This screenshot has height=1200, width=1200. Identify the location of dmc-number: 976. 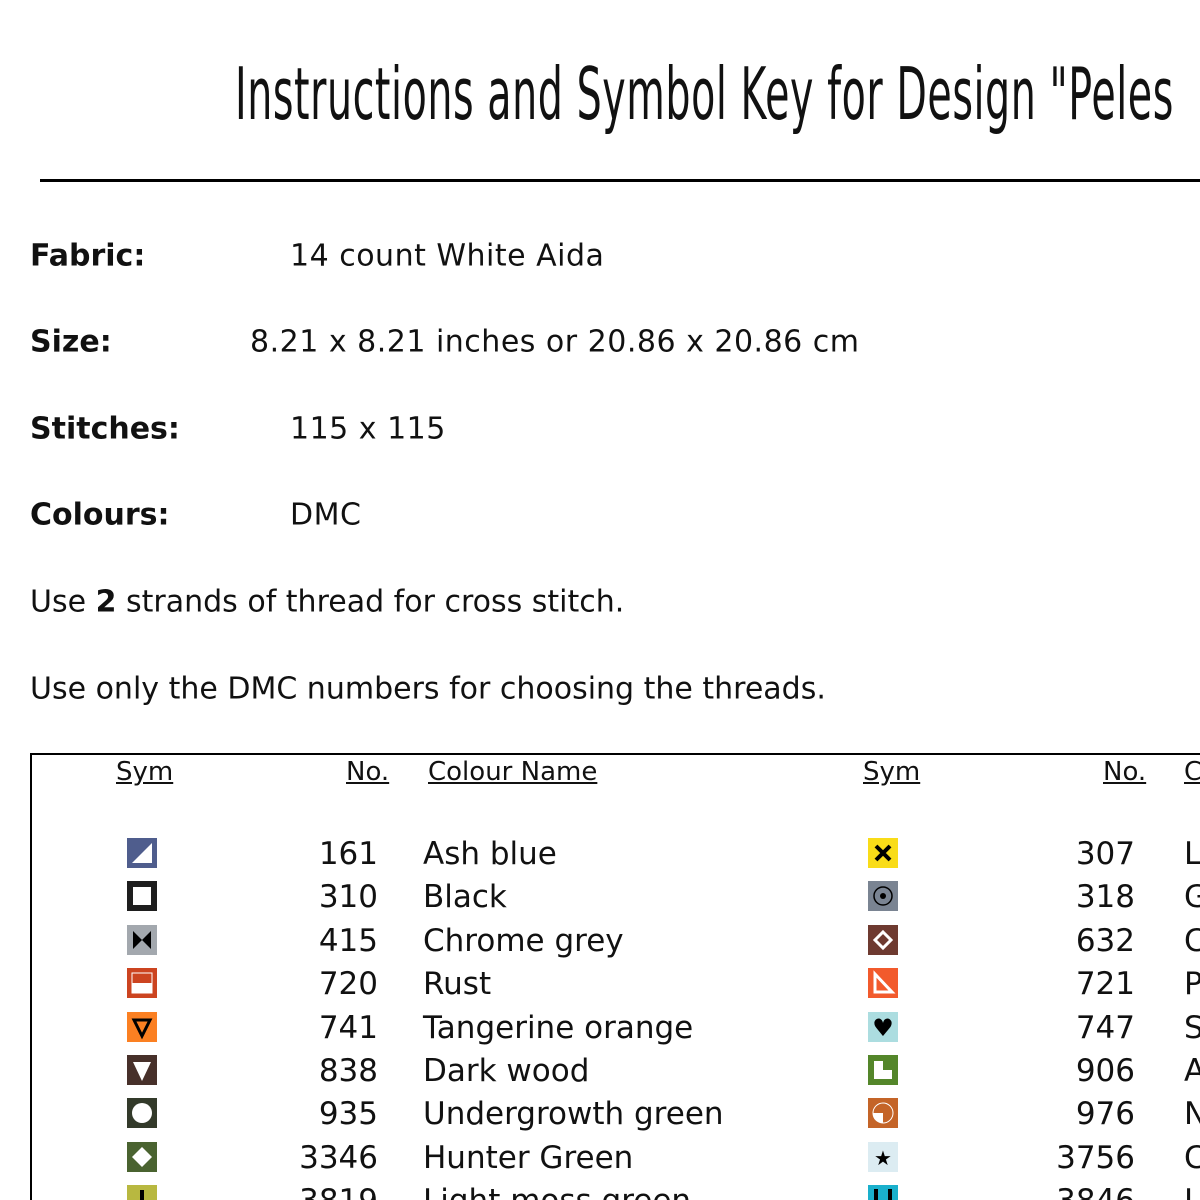
(1105, 1114).